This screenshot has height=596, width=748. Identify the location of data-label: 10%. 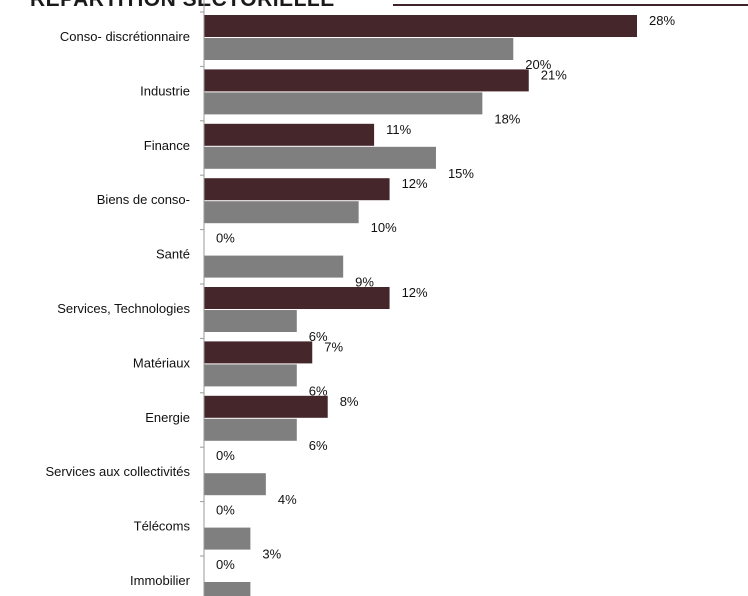
(384, 227).